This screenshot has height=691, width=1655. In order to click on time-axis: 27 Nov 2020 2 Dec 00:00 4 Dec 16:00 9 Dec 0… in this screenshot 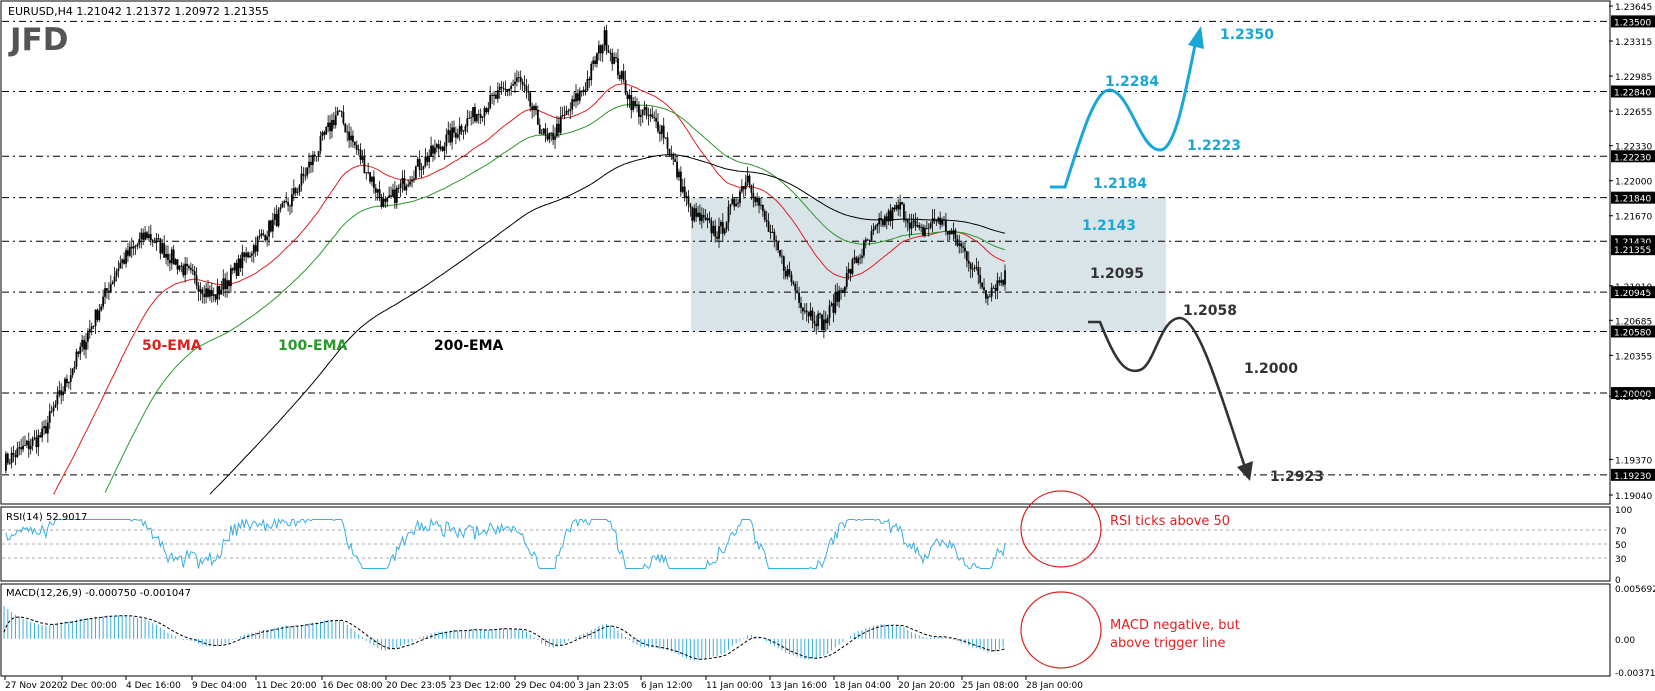, I will do `click(543, 683)`.